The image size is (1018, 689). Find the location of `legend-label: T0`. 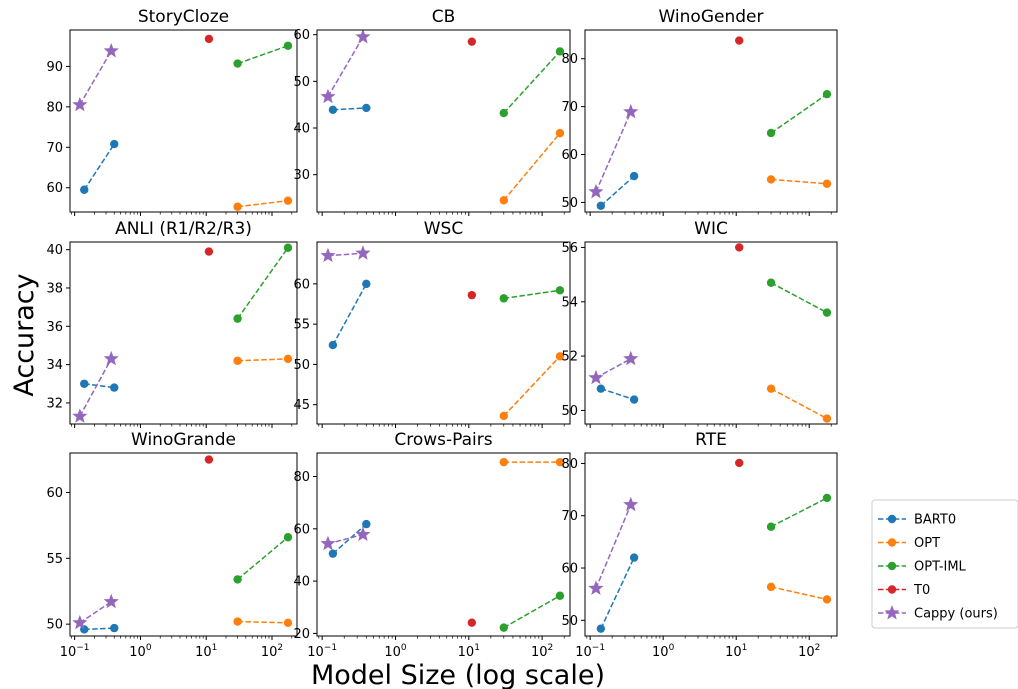

legend-label: T0 is located at coordinates (921, 590).